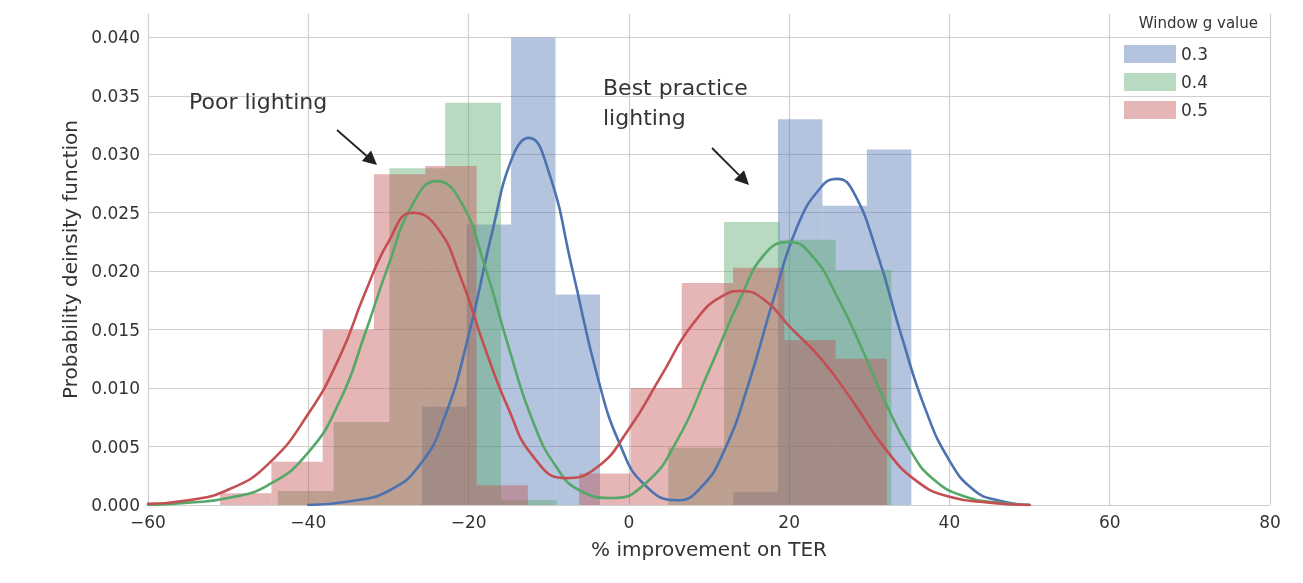  I want to click on y-tick-label: 0.040, so click(115, 37).